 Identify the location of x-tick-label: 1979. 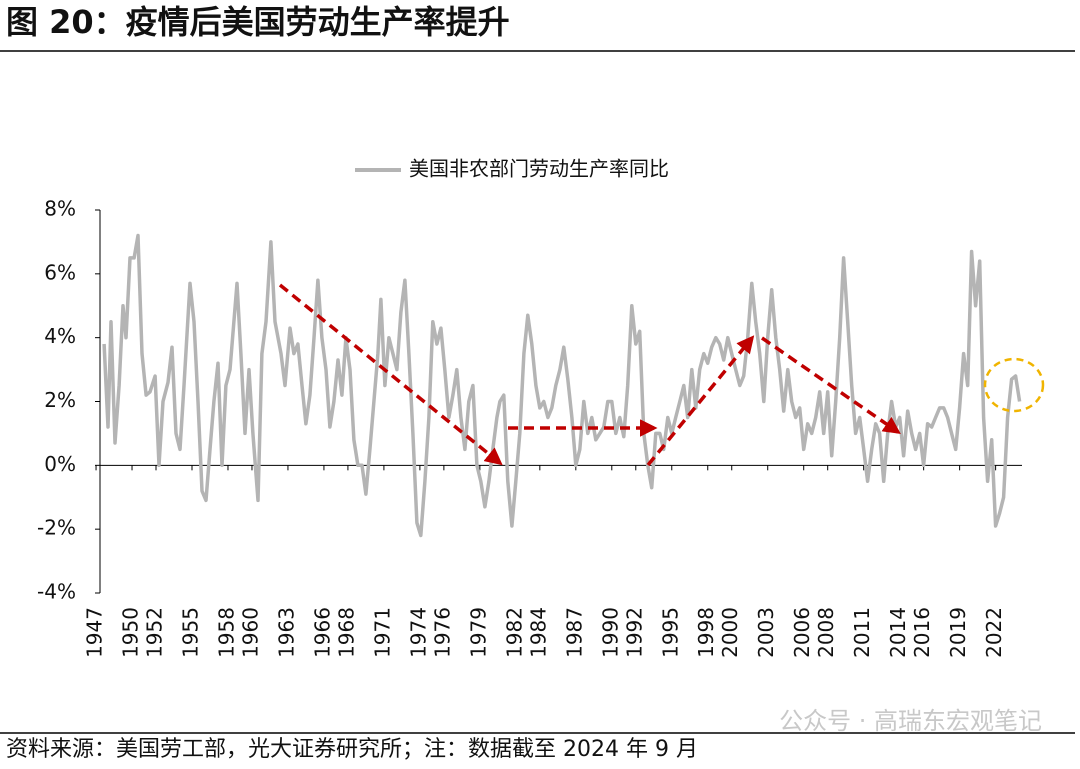
(478, 632).